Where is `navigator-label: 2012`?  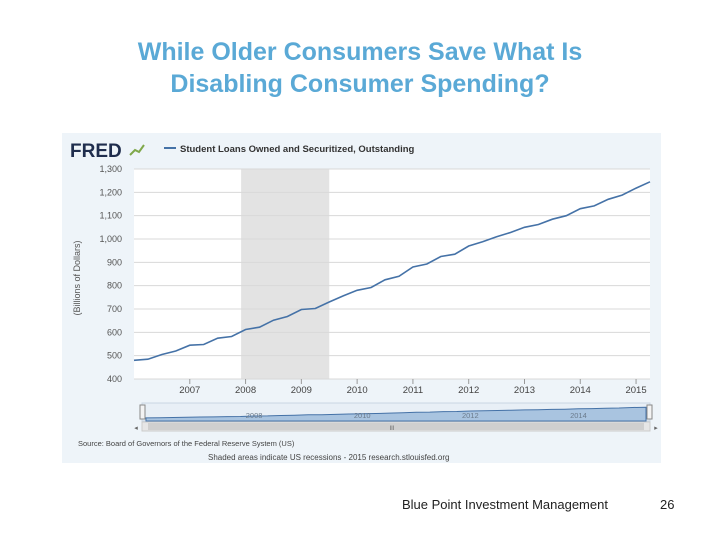
navigator-label: 2012 is located at coordinates (470, 415).